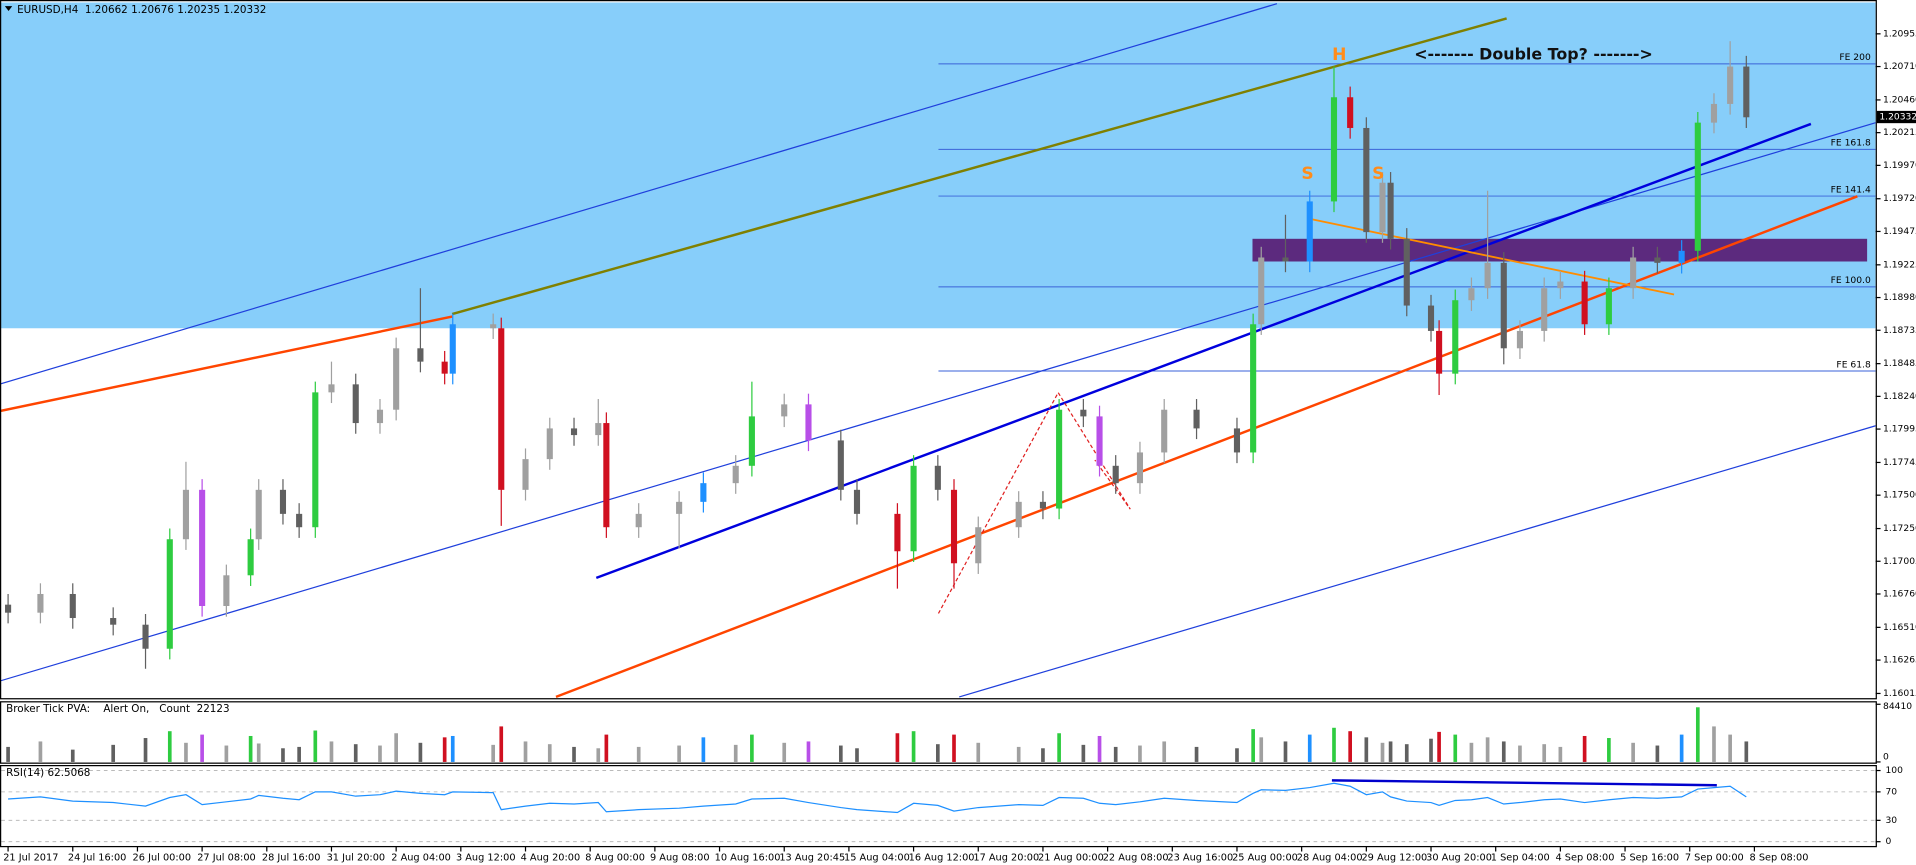  Describe the element at coordinates (1897, 706) in the screenshot. I see `volume-tick-label: 84410` at that location.